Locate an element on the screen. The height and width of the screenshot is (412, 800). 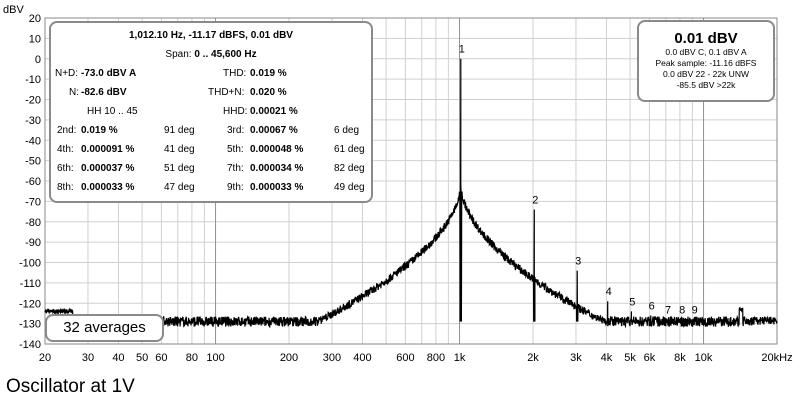
harmonic-label: 7 is located at coordinates (668, 311).